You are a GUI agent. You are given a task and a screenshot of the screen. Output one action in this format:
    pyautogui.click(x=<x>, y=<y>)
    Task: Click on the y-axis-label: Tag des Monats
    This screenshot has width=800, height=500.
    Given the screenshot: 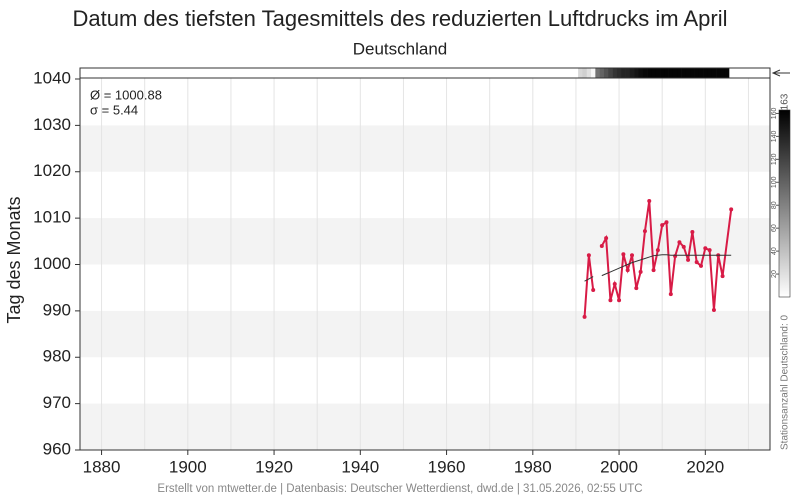 What is the action you would take?
    pyautogui.click(x=14, y=259)
    